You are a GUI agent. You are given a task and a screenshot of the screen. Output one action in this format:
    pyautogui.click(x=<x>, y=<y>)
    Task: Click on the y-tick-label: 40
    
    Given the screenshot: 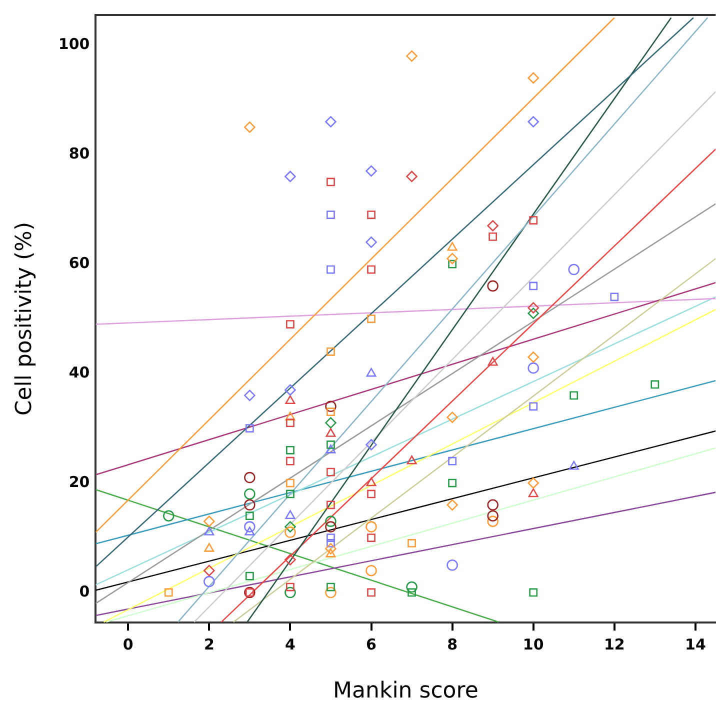 What is the action you would take?
    pyautogui.click(x=79, y=372)
    